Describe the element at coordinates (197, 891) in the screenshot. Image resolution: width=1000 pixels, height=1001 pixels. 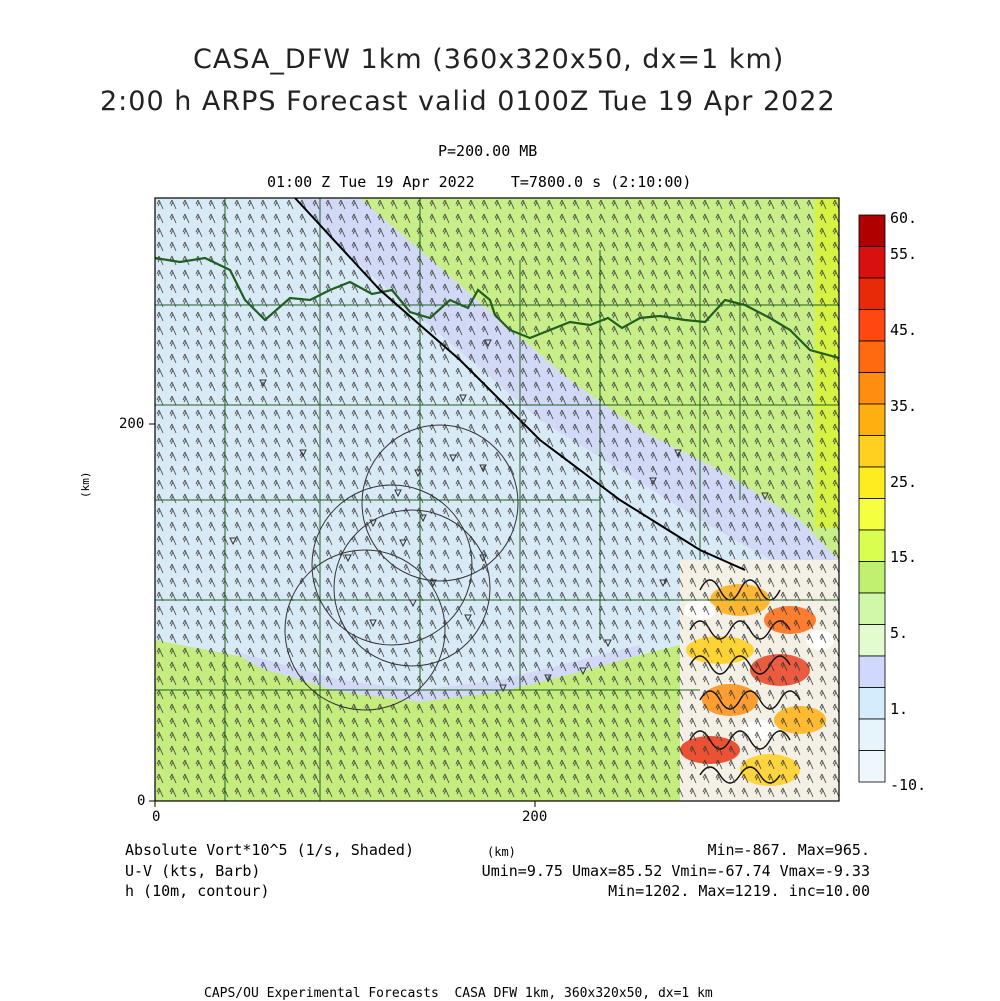
I see `field-label-height: h (10m, contour)` at that location.